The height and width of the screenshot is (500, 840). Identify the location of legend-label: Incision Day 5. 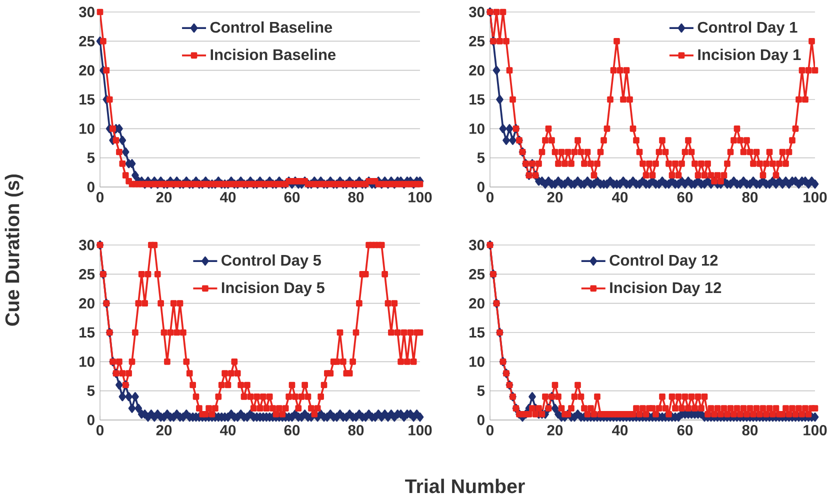
(273, 289).